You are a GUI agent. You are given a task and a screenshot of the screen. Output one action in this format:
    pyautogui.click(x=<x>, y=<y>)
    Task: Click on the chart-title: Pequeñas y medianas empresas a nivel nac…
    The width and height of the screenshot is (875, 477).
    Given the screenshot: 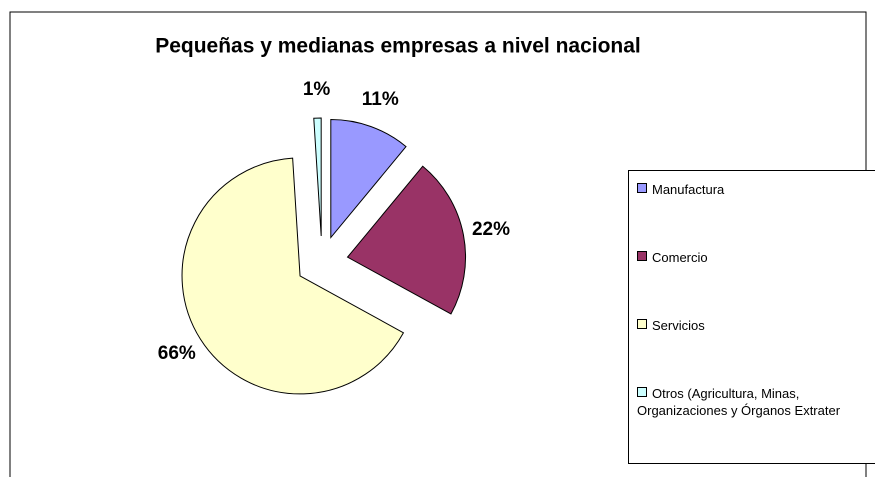 What is the action you would take?
    pyautogui.click(x=398, y=46)
    